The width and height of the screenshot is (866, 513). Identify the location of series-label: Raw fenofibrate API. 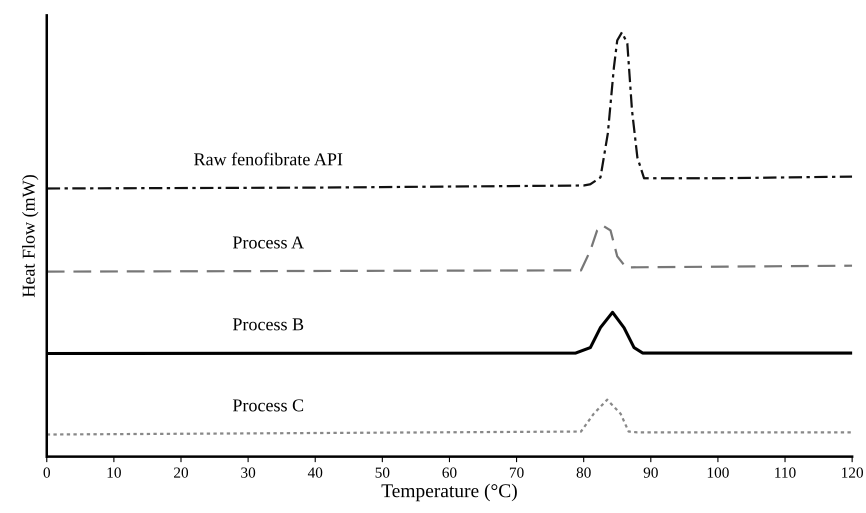
(268, 159).